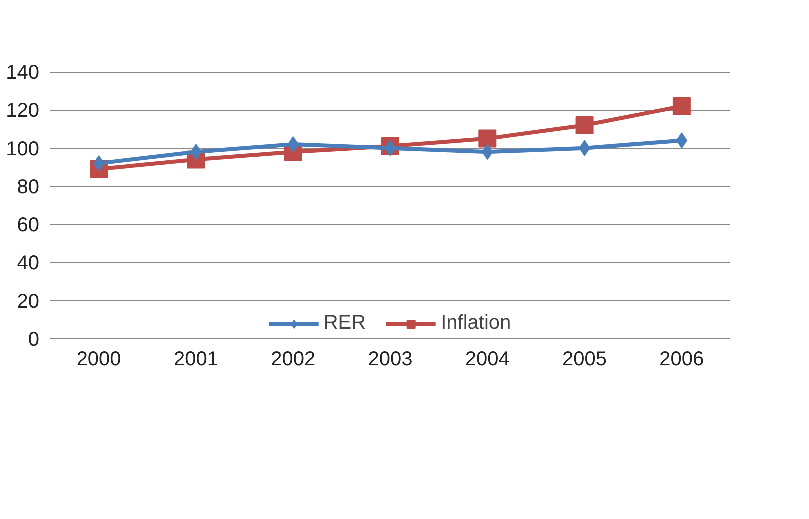 This screenshot has width=809, height=519. Describe the element at coordinates (585, 359) in the screenshot. I see `x-tick-label: 2005` at that location.